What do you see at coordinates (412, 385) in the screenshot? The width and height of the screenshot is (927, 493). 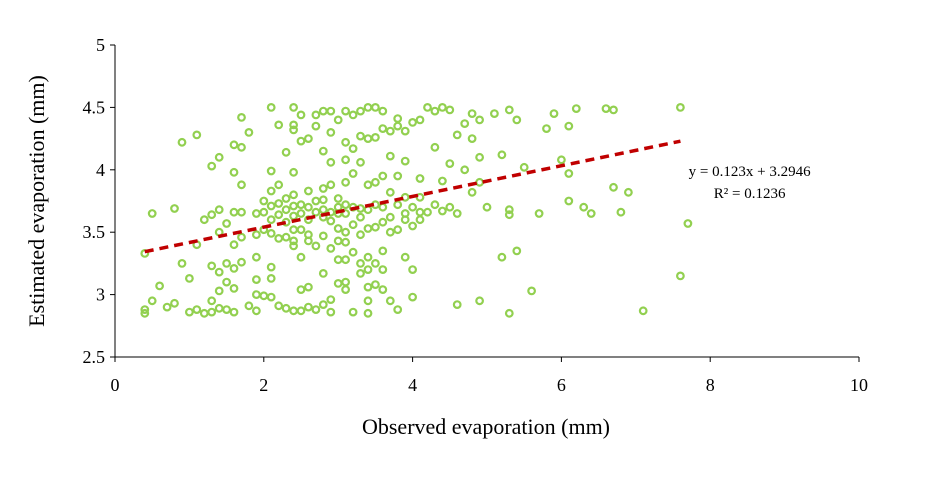 I see `x-tick-label: 4` at bounding box center [412, 385].